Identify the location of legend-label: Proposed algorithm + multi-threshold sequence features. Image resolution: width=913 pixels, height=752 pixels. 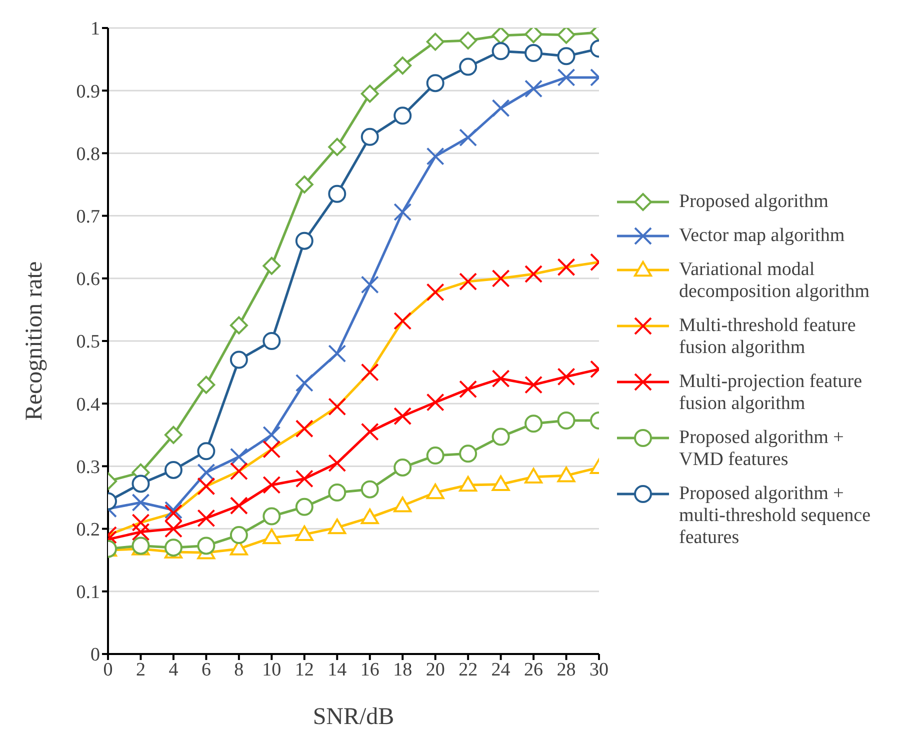
(775, 516).